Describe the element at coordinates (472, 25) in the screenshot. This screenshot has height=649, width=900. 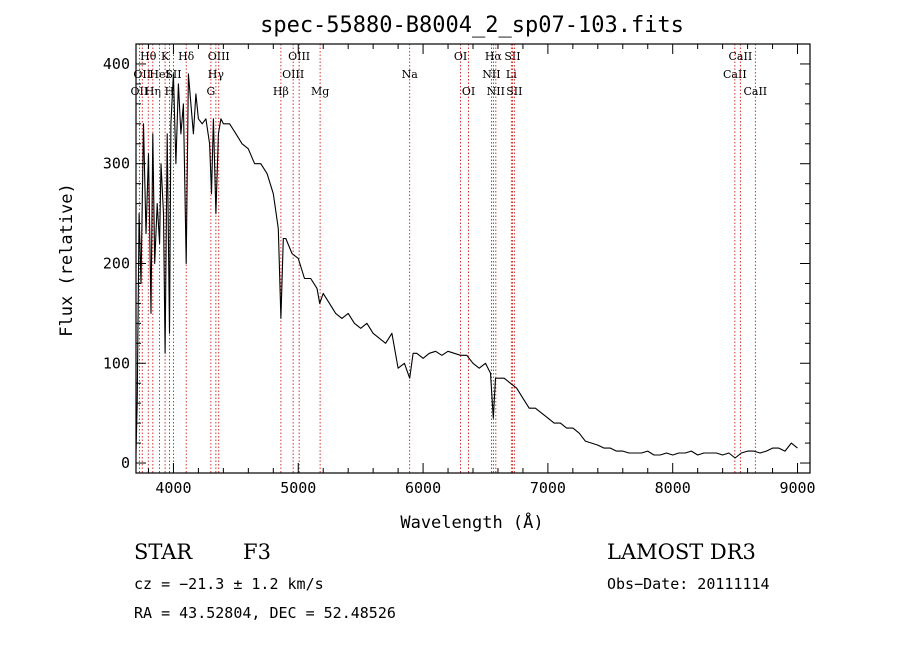
I see `chart-title: spec-55880-B8004_2_sp07-103.fits` at that location.